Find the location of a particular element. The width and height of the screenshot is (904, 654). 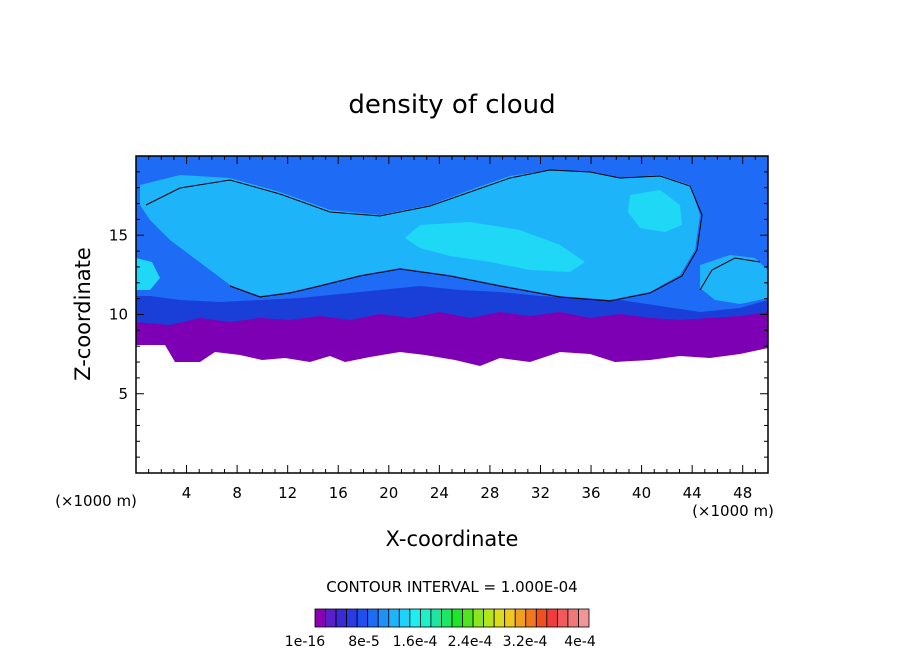

x-tick-label: 20 is located at coordinates (388, 493).